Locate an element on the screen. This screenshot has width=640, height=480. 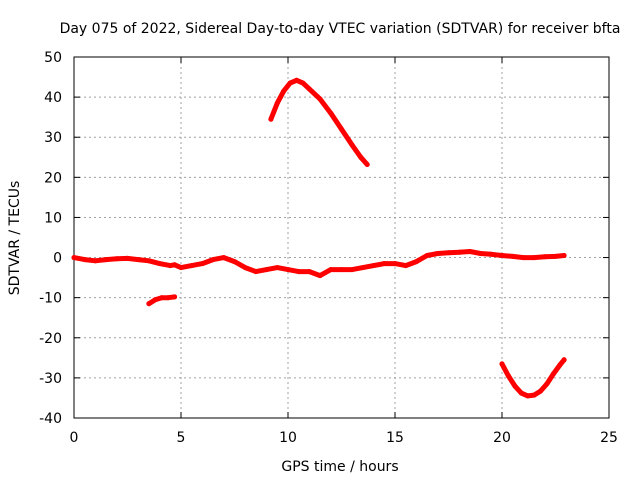
y-tick-label: -30 is located at coordinates (50, 379).